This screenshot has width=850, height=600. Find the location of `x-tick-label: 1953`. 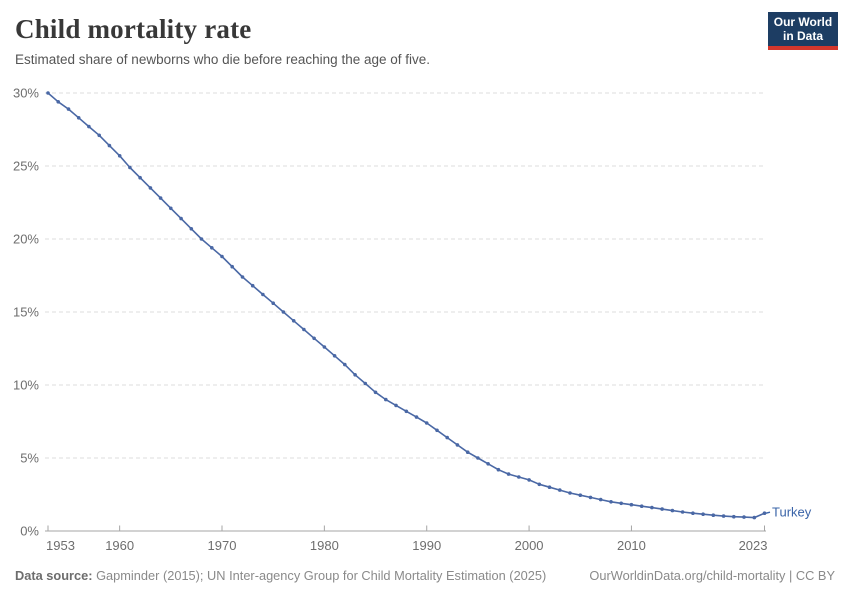

x-tick-label: 1953 is located at coordinates (60, 545).